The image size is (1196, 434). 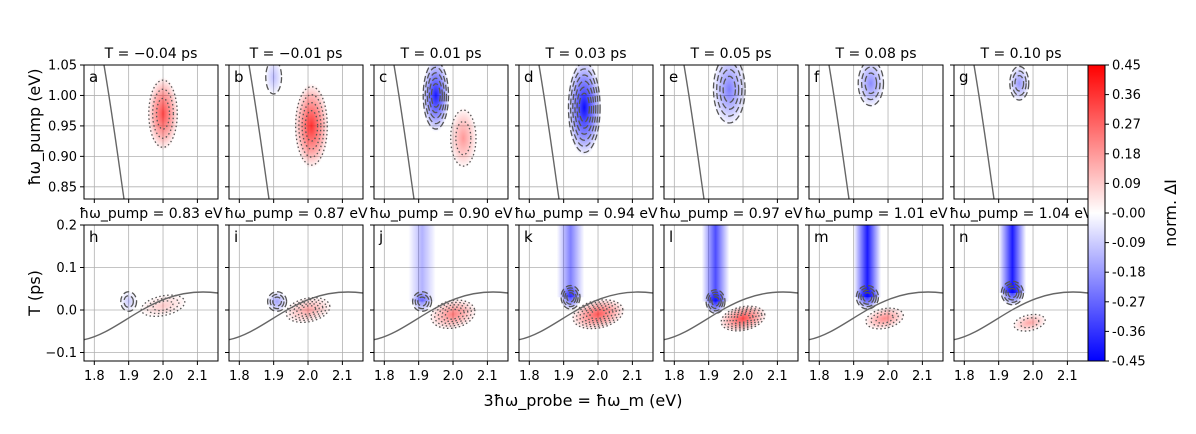 I want to click on panel-f: f T = 0.08 ps, so click(x=874, y=124).